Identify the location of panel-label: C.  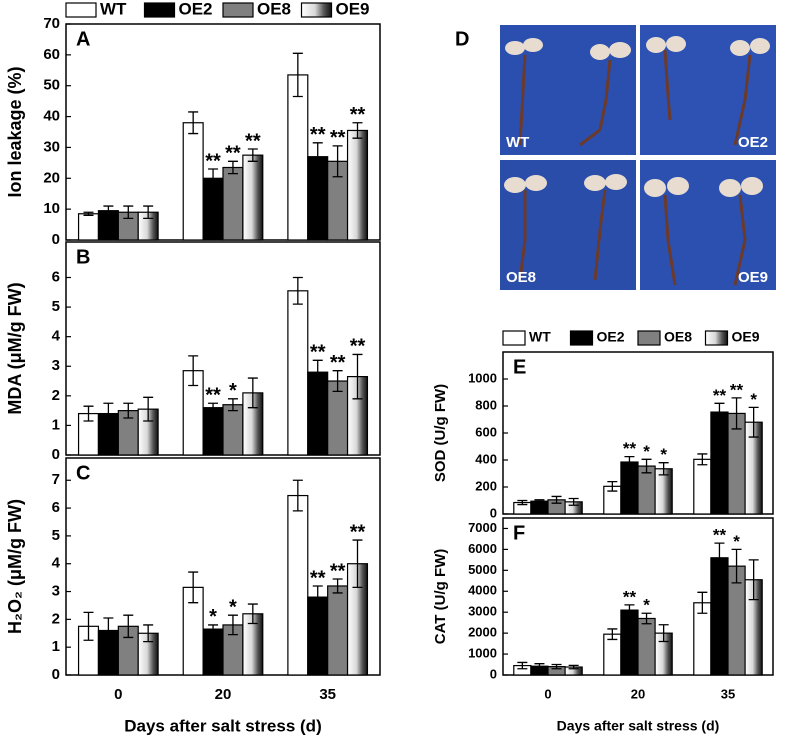
(83, 473).